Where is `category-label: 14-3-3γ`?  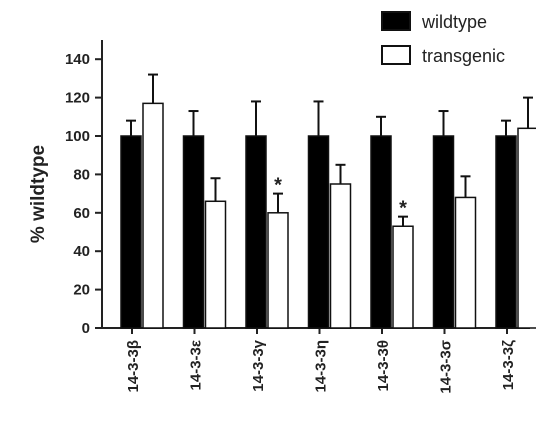 category-label: 14-3-3γ is located at coordinates (258, 365).